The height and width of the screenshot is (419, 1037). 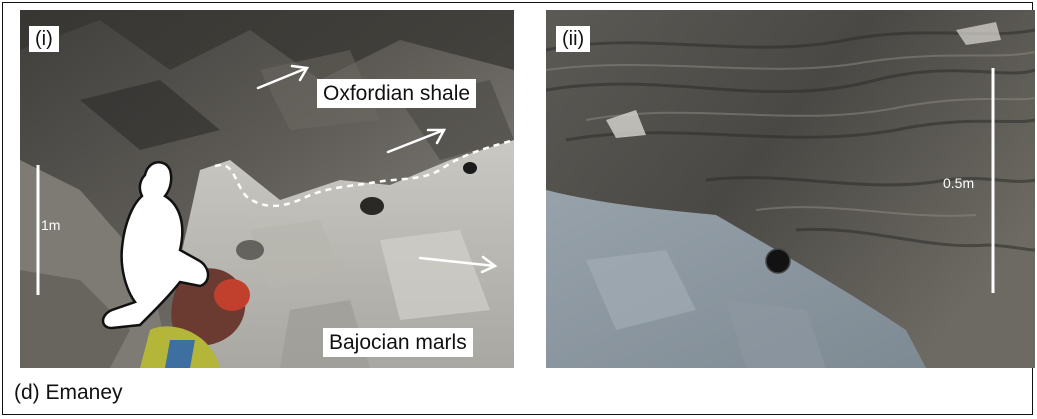 What do you see at coordinates (398, 342) in the screenshot?
I see `label-bajocian-marls: Bajocian marls` at bounding box center [398, 342].